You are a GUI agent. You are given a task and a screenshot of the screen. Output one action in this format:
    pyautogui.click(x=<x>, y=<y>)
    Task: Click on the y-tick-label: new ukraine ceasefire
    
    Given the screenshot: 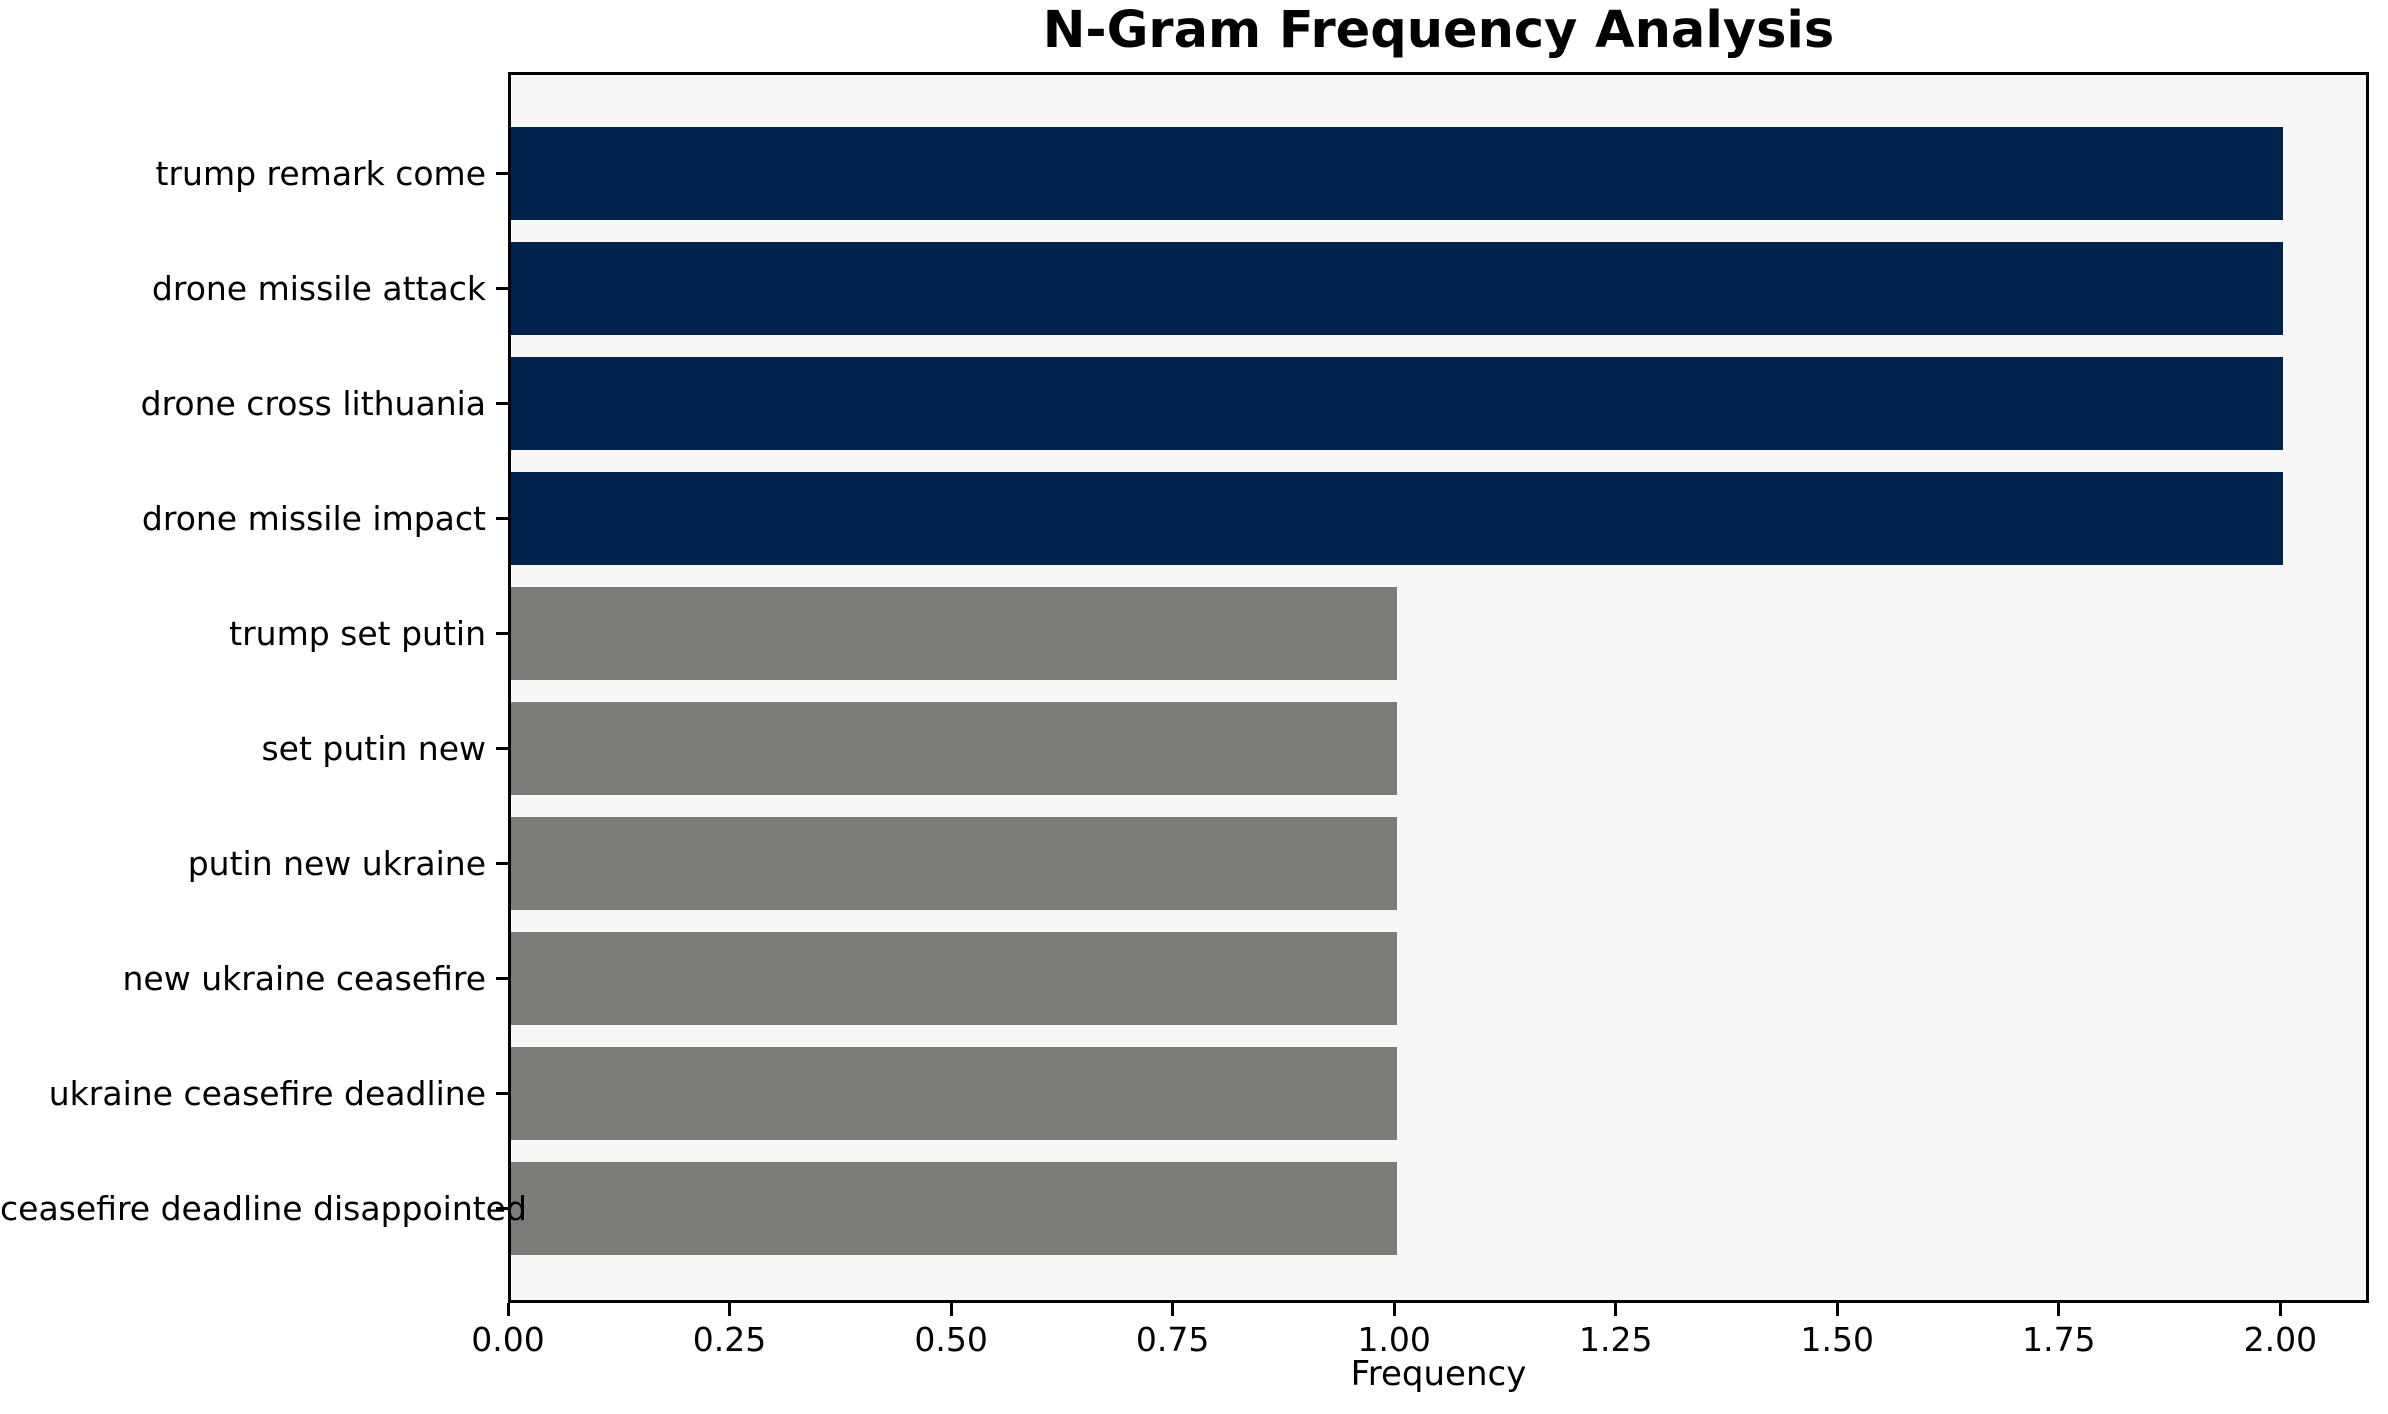 What is the action you would take?
    pyautogui.click(x=304, y=978)
    